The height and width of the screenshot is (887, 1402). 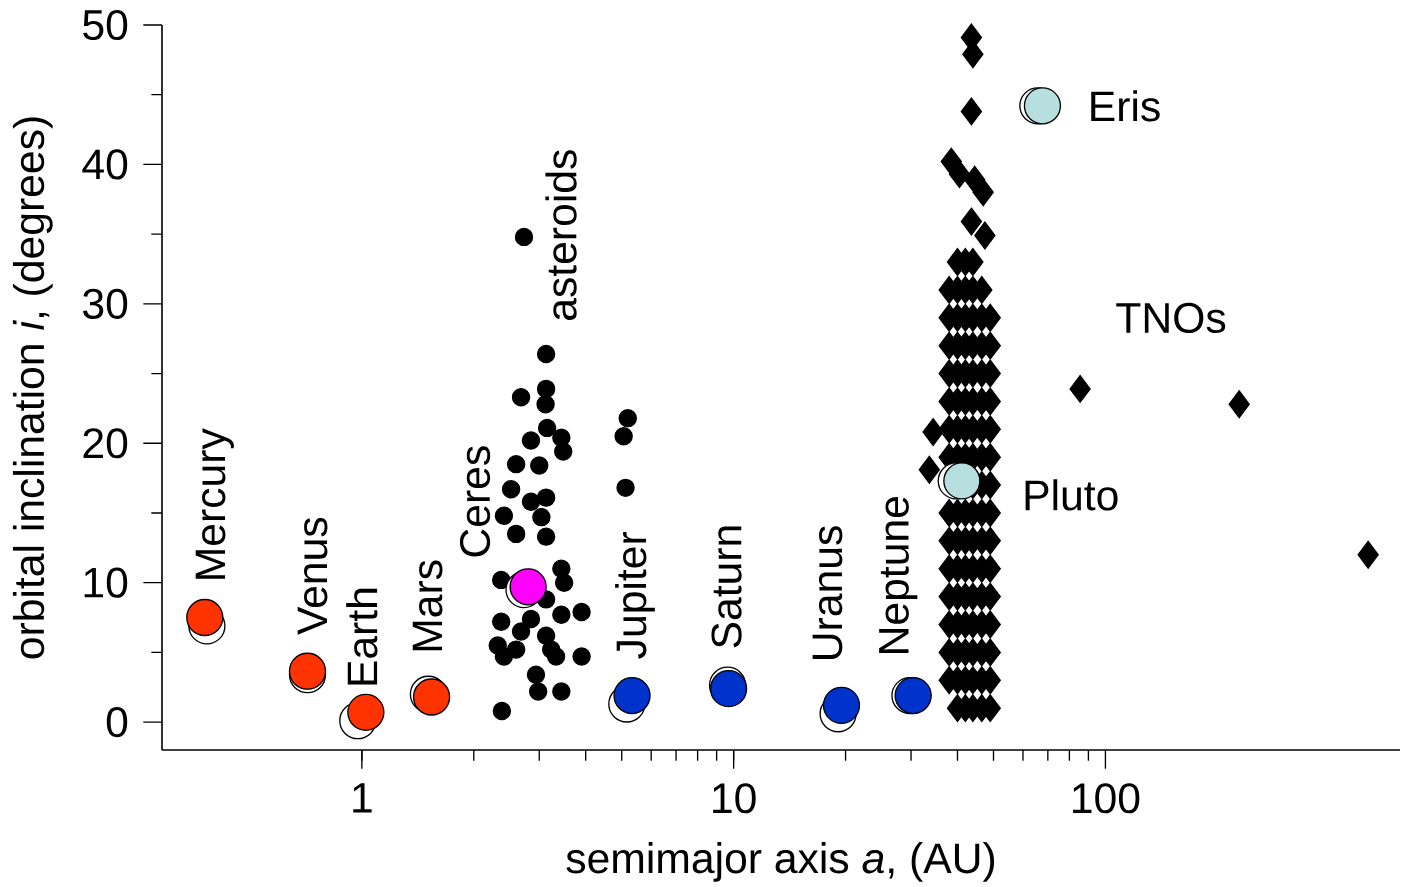 I want to click on annotation: Mercury, so click(x=214, y=503).